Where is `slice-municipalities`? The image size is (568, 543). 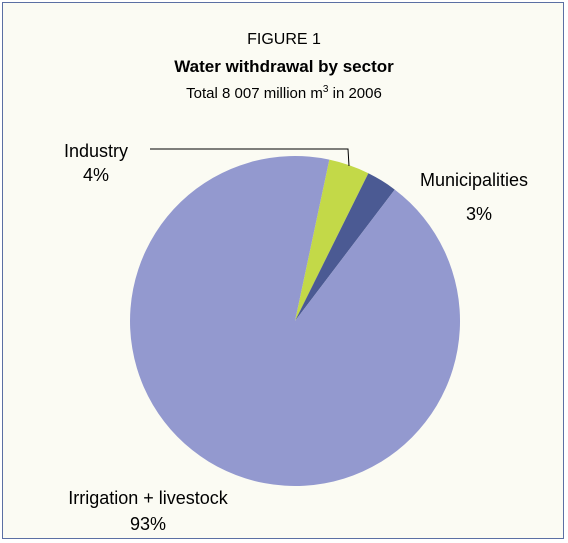
slice-municipalities is located at coordinates (345, 247).